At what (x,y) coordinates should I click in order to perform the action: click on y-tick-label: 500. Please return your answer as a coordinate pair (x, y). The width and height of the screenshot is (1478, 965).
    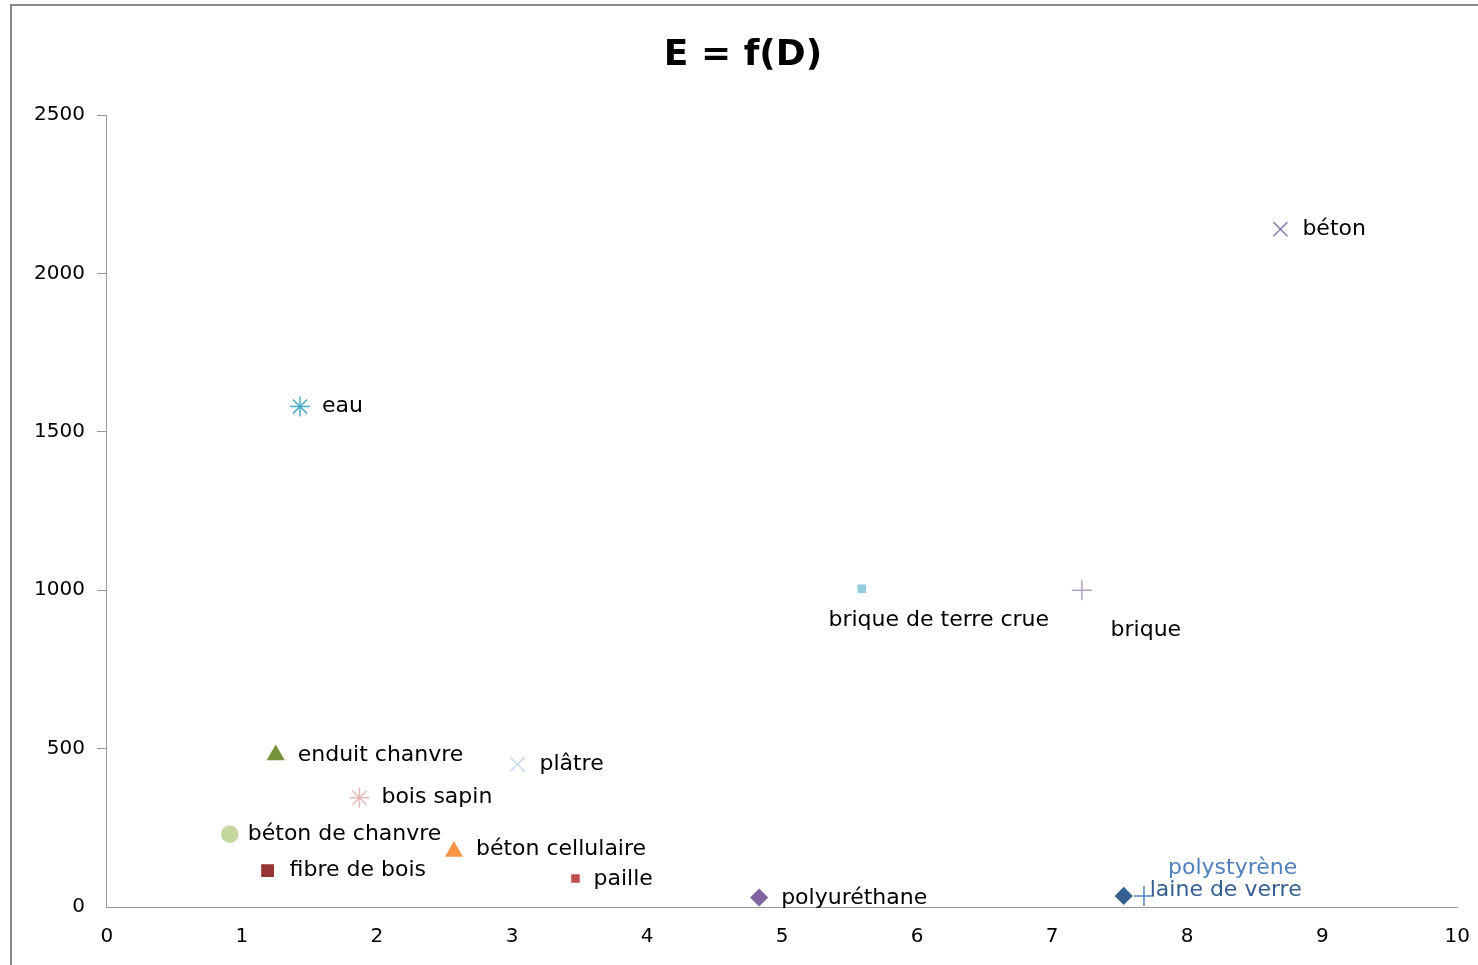
    Looking at the image, I should click on (65, 746).